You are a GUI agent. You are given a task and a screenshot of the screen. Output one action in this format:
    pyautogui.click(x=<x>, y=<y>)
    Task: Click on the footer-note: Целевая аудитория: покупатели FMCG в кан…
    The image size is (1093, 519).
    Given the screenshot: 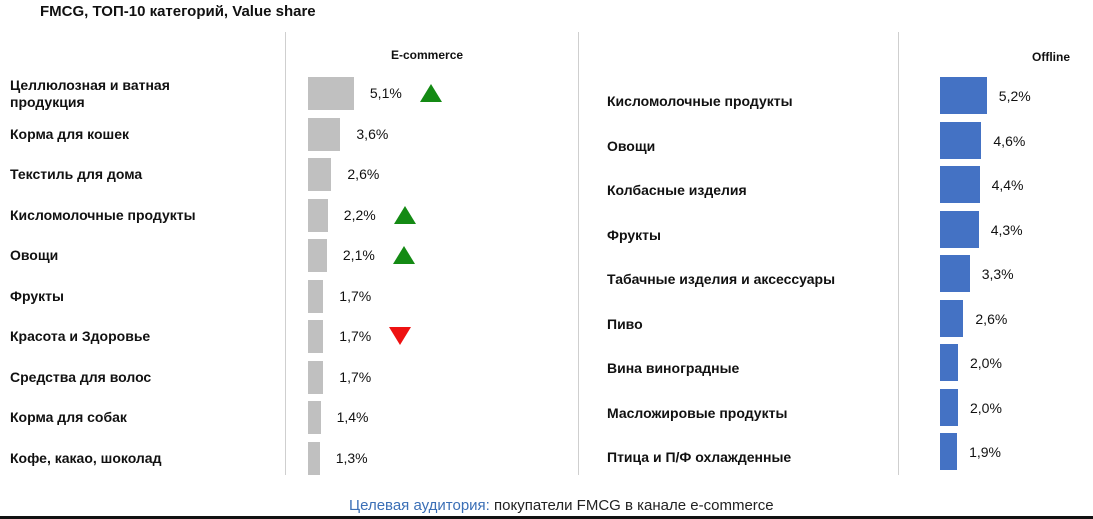 What is the action you would take?
    pyautogui.click(x=561, y=505)
    